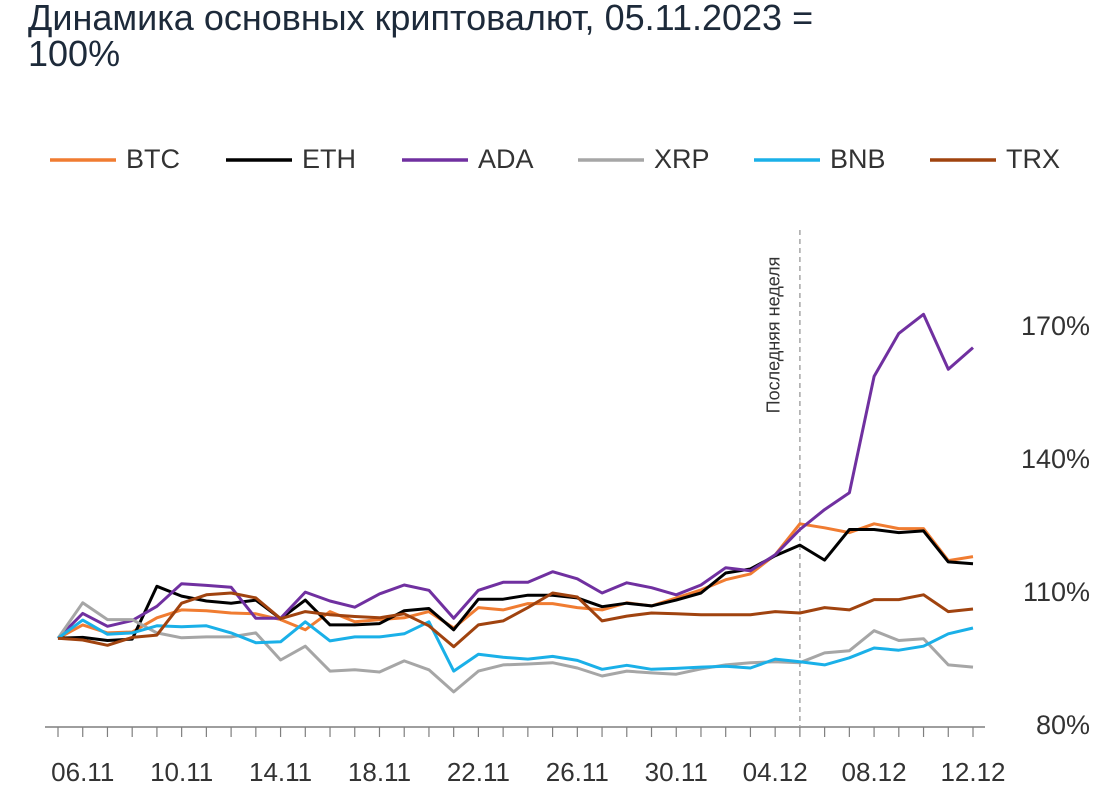  What do you see at coordinates (329, 159) in the screenshot?
I see `legend-label: ETH` at bounding box center [329, 159].